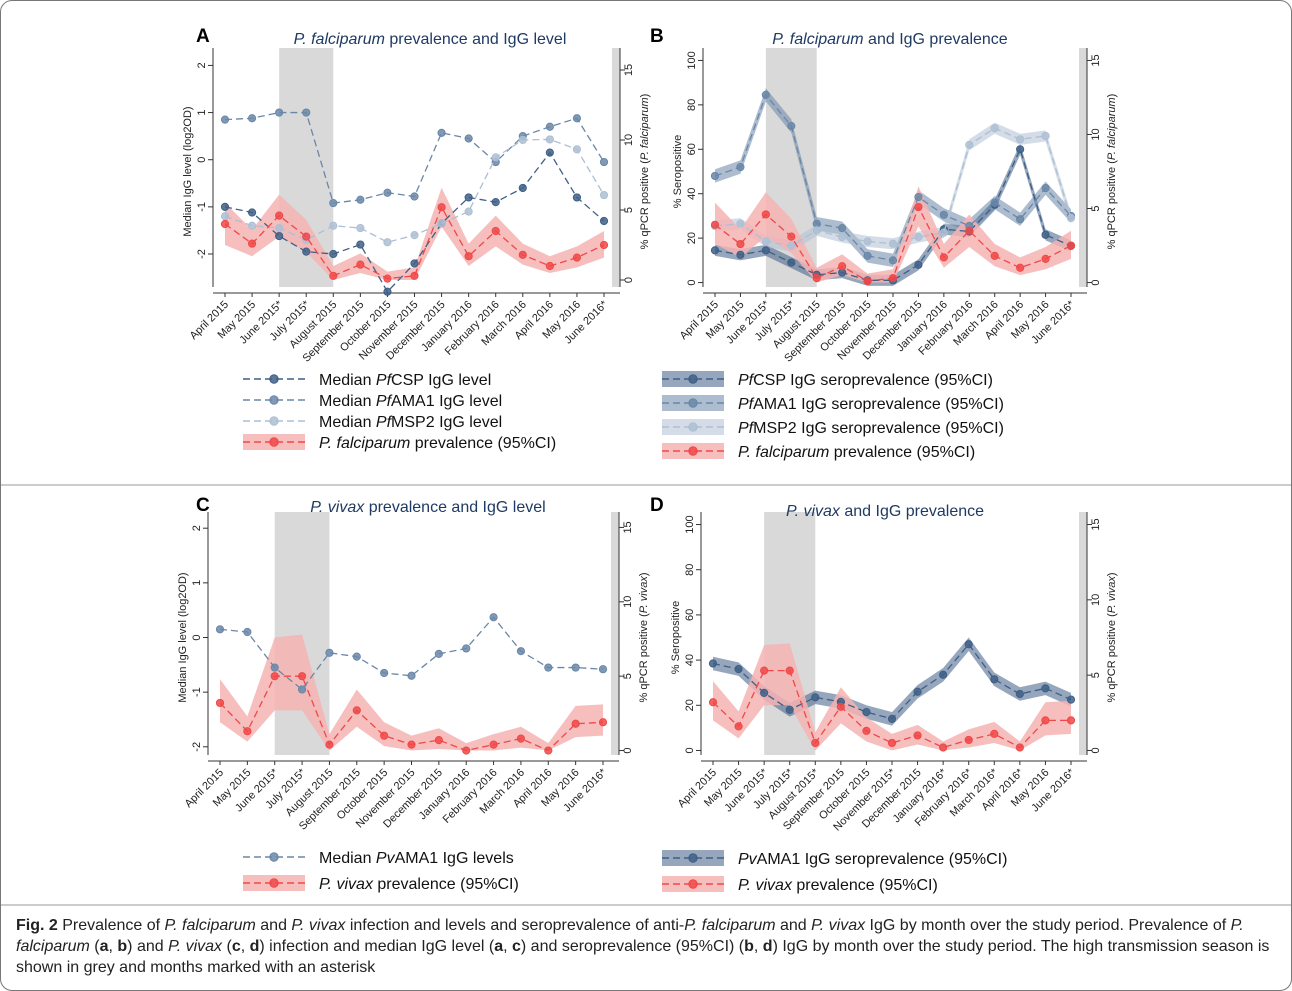 This screenshot has width=1292, height=991. Describe the element at coordinates (856, 452) in the screenshot. I see `legend-label: P. falciparum prevalence (95%CI)` at that location.